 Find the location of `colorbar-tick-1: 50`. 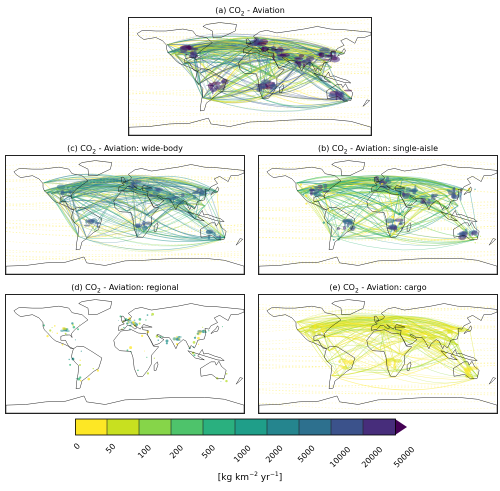

colorbar-tick-1: 50 is located at coordinates (111, 448).